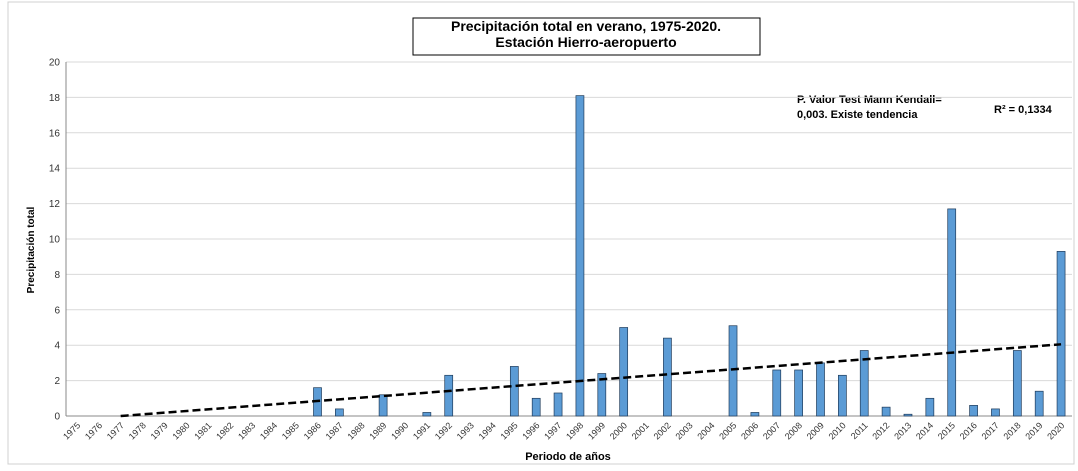  Describe the element at coordinates (55, 204) in the screenshot. I see `y-tick-label: 12` at that location.